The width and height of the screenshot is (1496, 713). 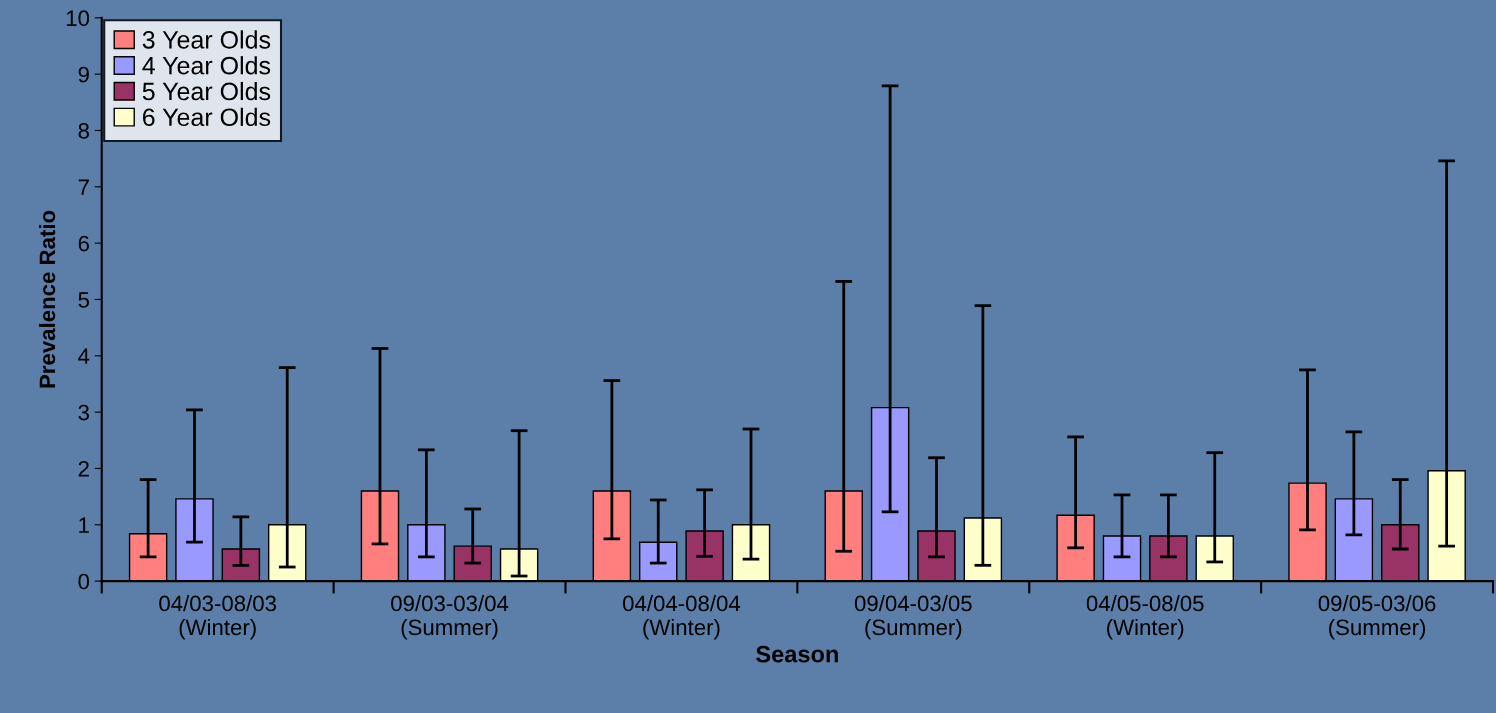 I want to click on y-tick-label: 10, so click(x=78, y=18).